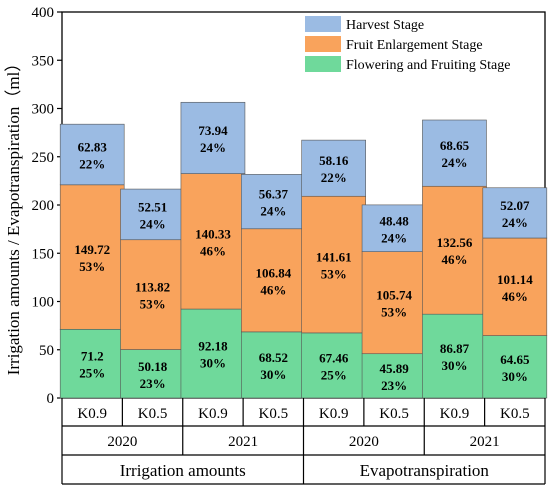 The height and width of the screenshot is (493, 550). Describe the element at coordinates (92, 249) in the screenshot. I see `data-label-value: 149.72` at that location.